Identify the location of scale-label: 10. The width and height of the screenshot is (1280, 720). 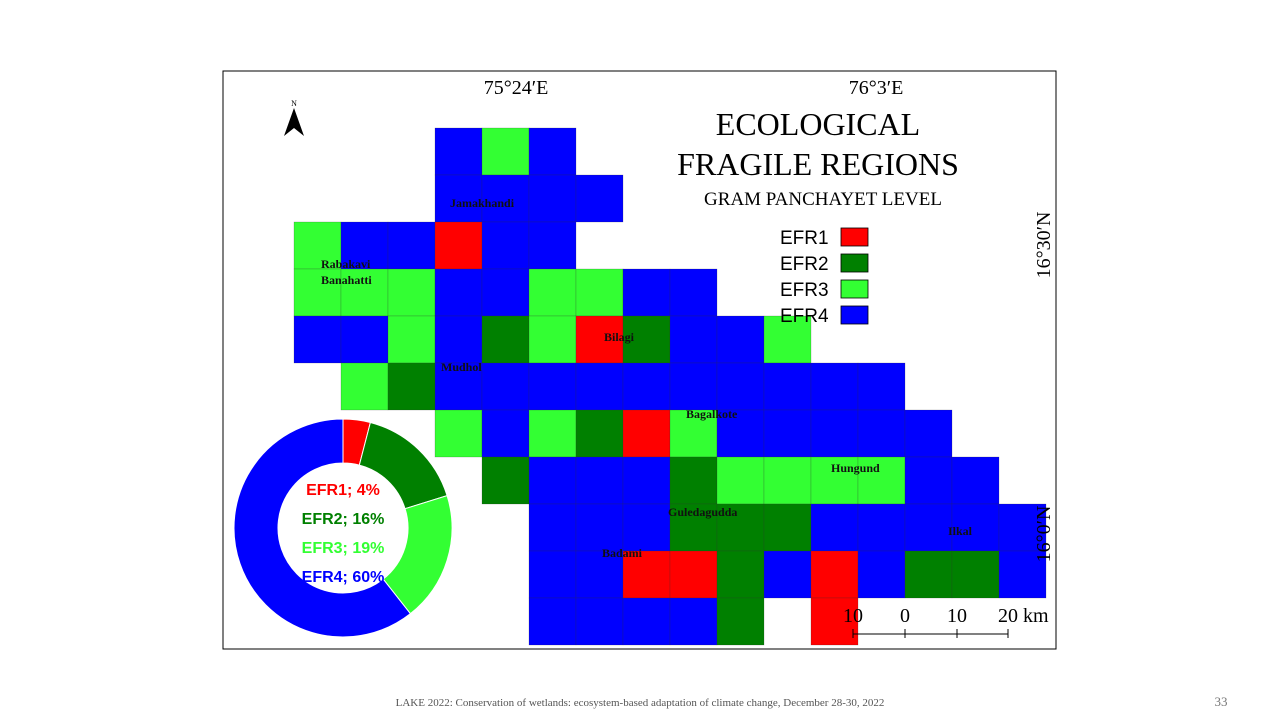
(957, 616).